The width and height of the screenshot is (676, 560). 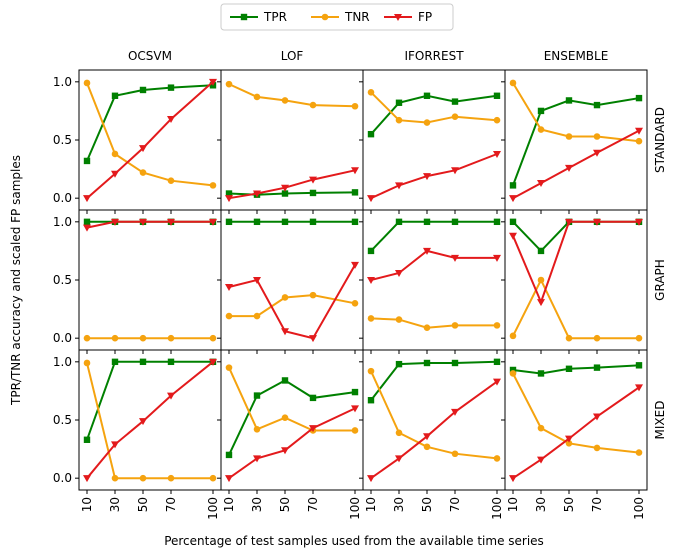 I want to click on panel-mixed-ensemble, so click(x=576, y=420).